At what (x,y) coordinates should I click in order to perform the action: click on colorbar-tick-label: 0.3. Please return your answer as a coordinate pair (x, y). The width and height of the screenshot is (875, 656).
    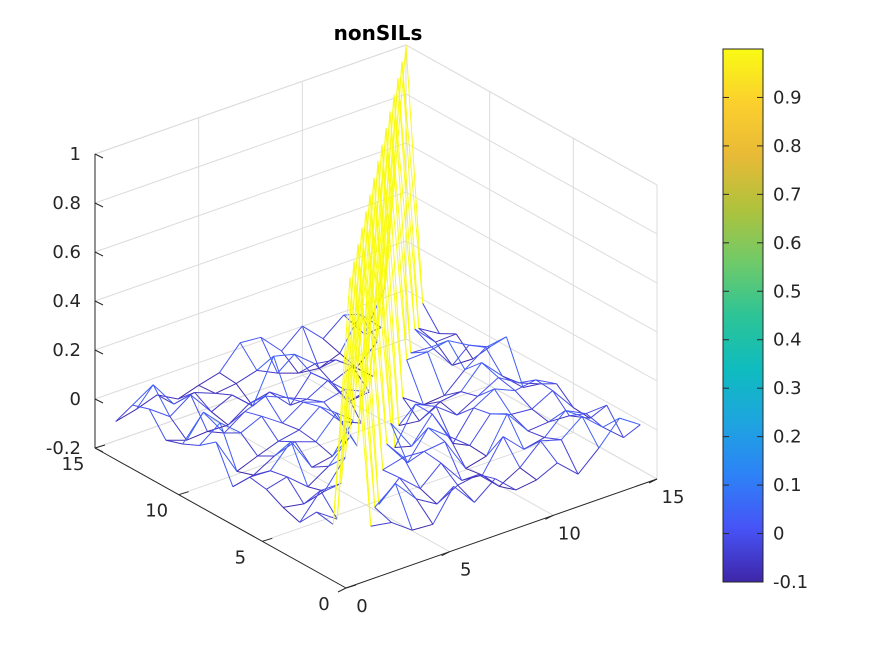
    Looking at the image, I should click on (787, 388).